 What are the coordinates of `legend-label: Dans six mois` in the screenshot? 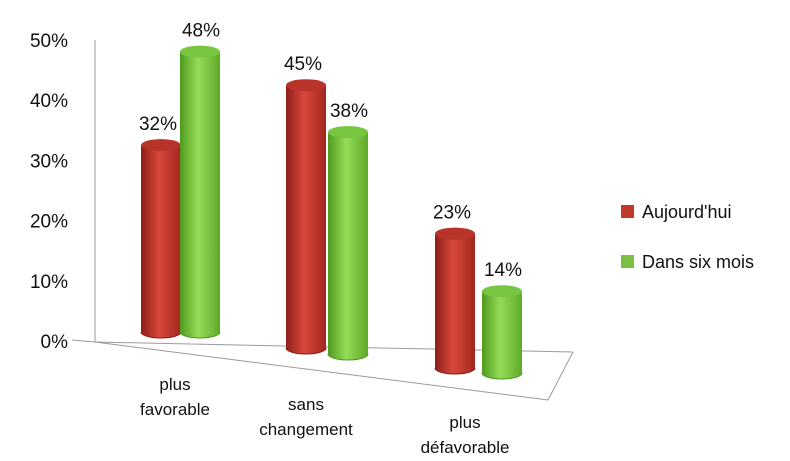 It's located at (698, 262).